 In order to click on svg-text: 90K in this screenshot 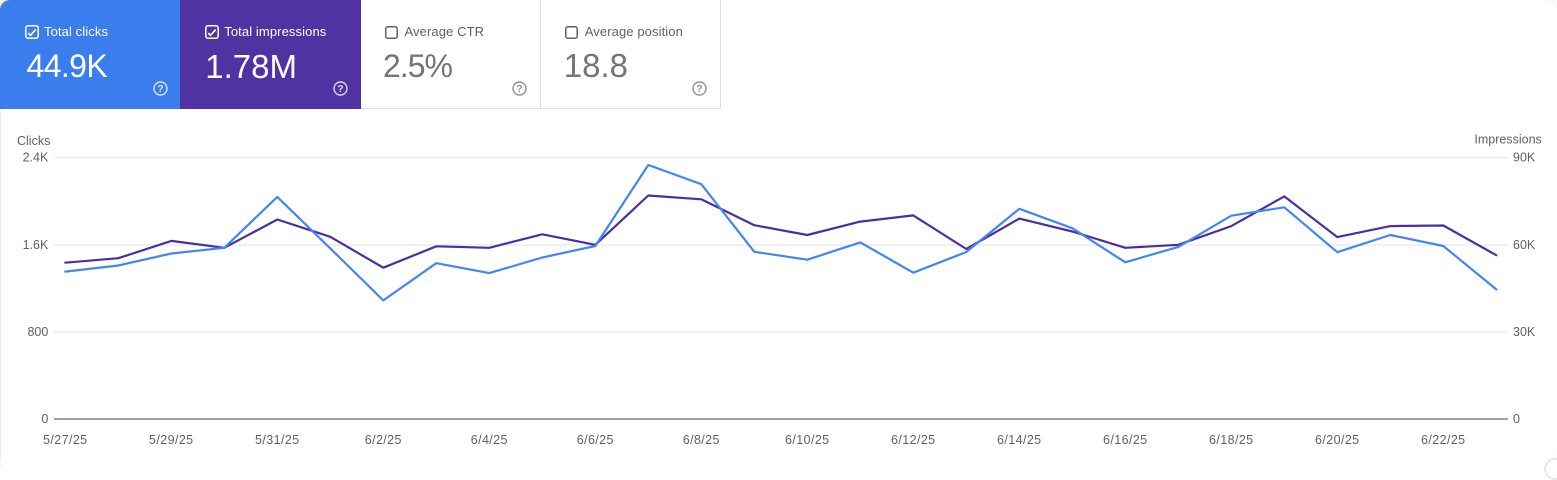, I will do `click(1524, 158)`.